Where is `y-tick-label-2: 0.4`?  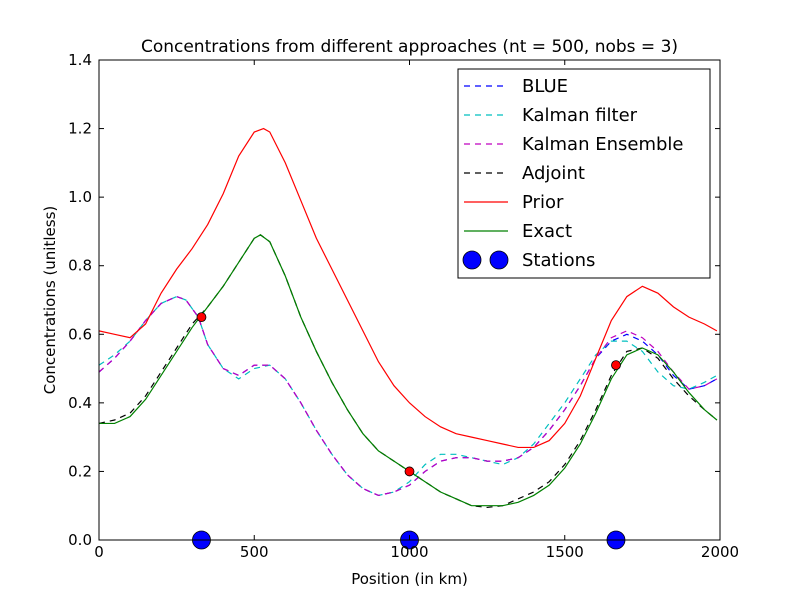 y-tick-label-2: 0.4 is located at coordinates (80, 403).